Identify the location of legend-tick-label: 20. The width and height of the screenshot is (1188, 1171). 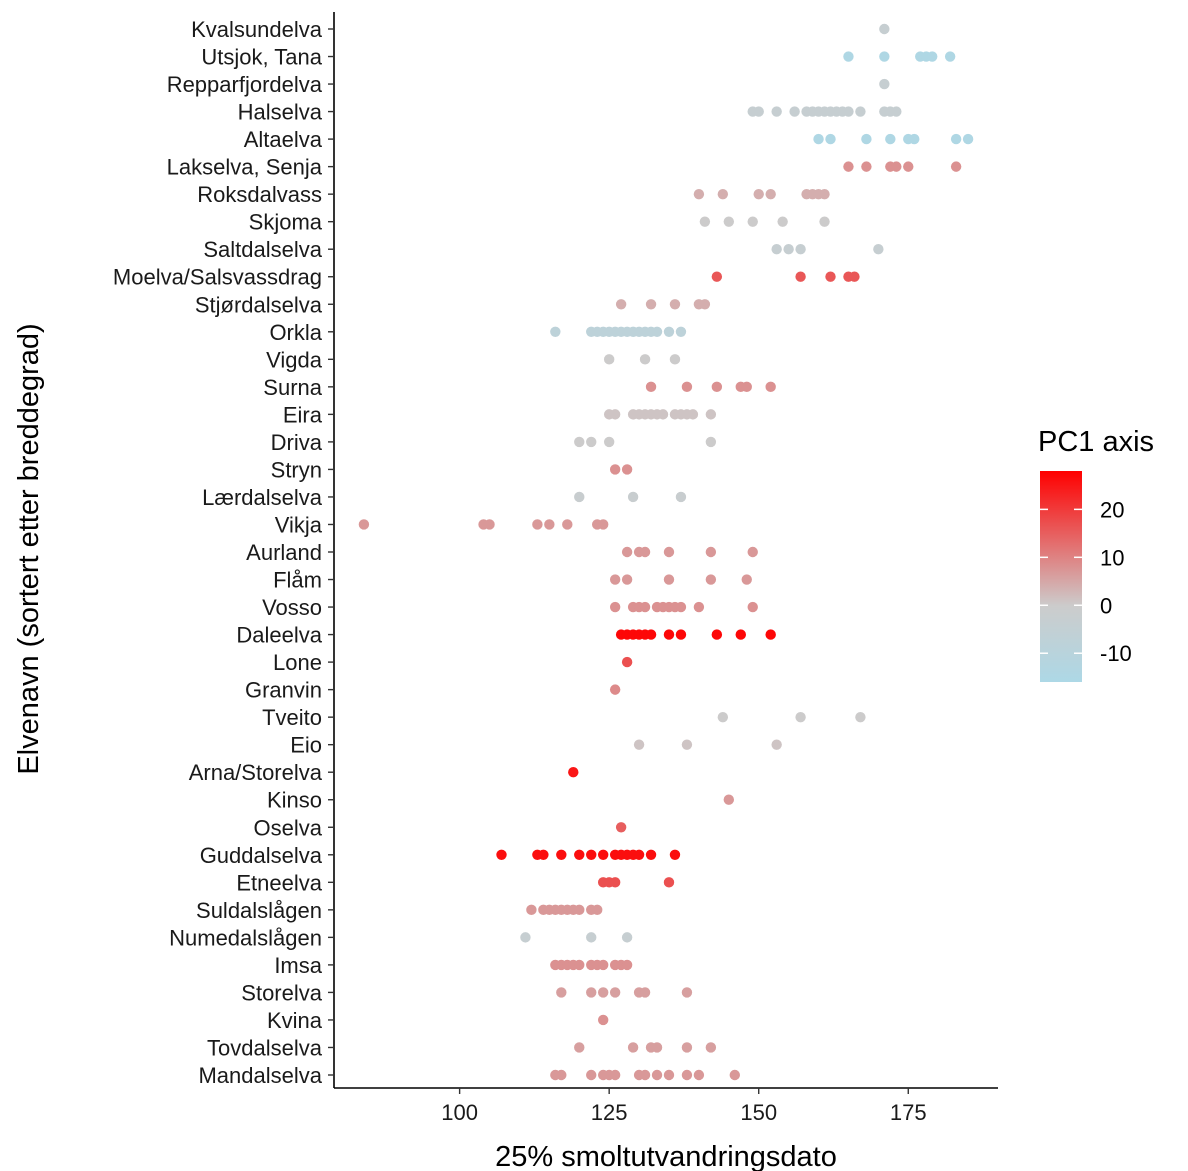
(1112, 509).